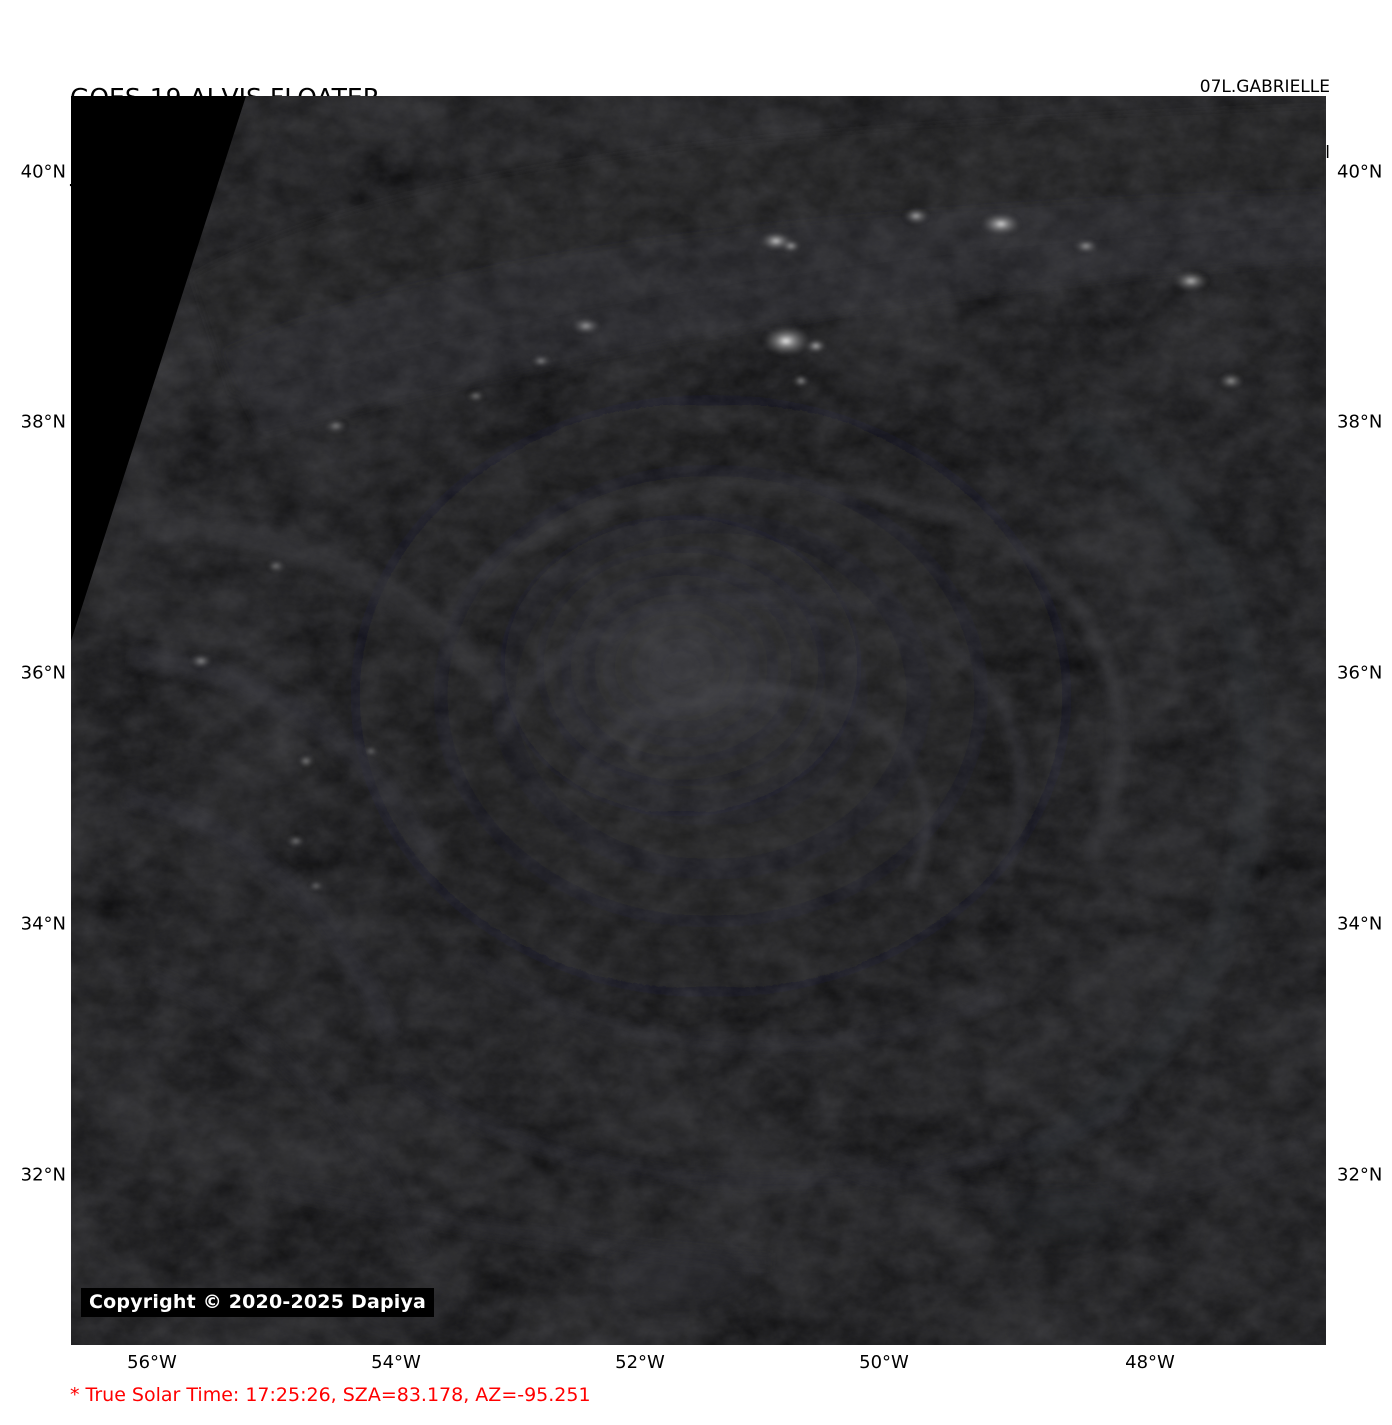 This screenshot has height=1425, width=1392. I want to click on lat-tick-right-36n: 36°N, so click(1360, 673).